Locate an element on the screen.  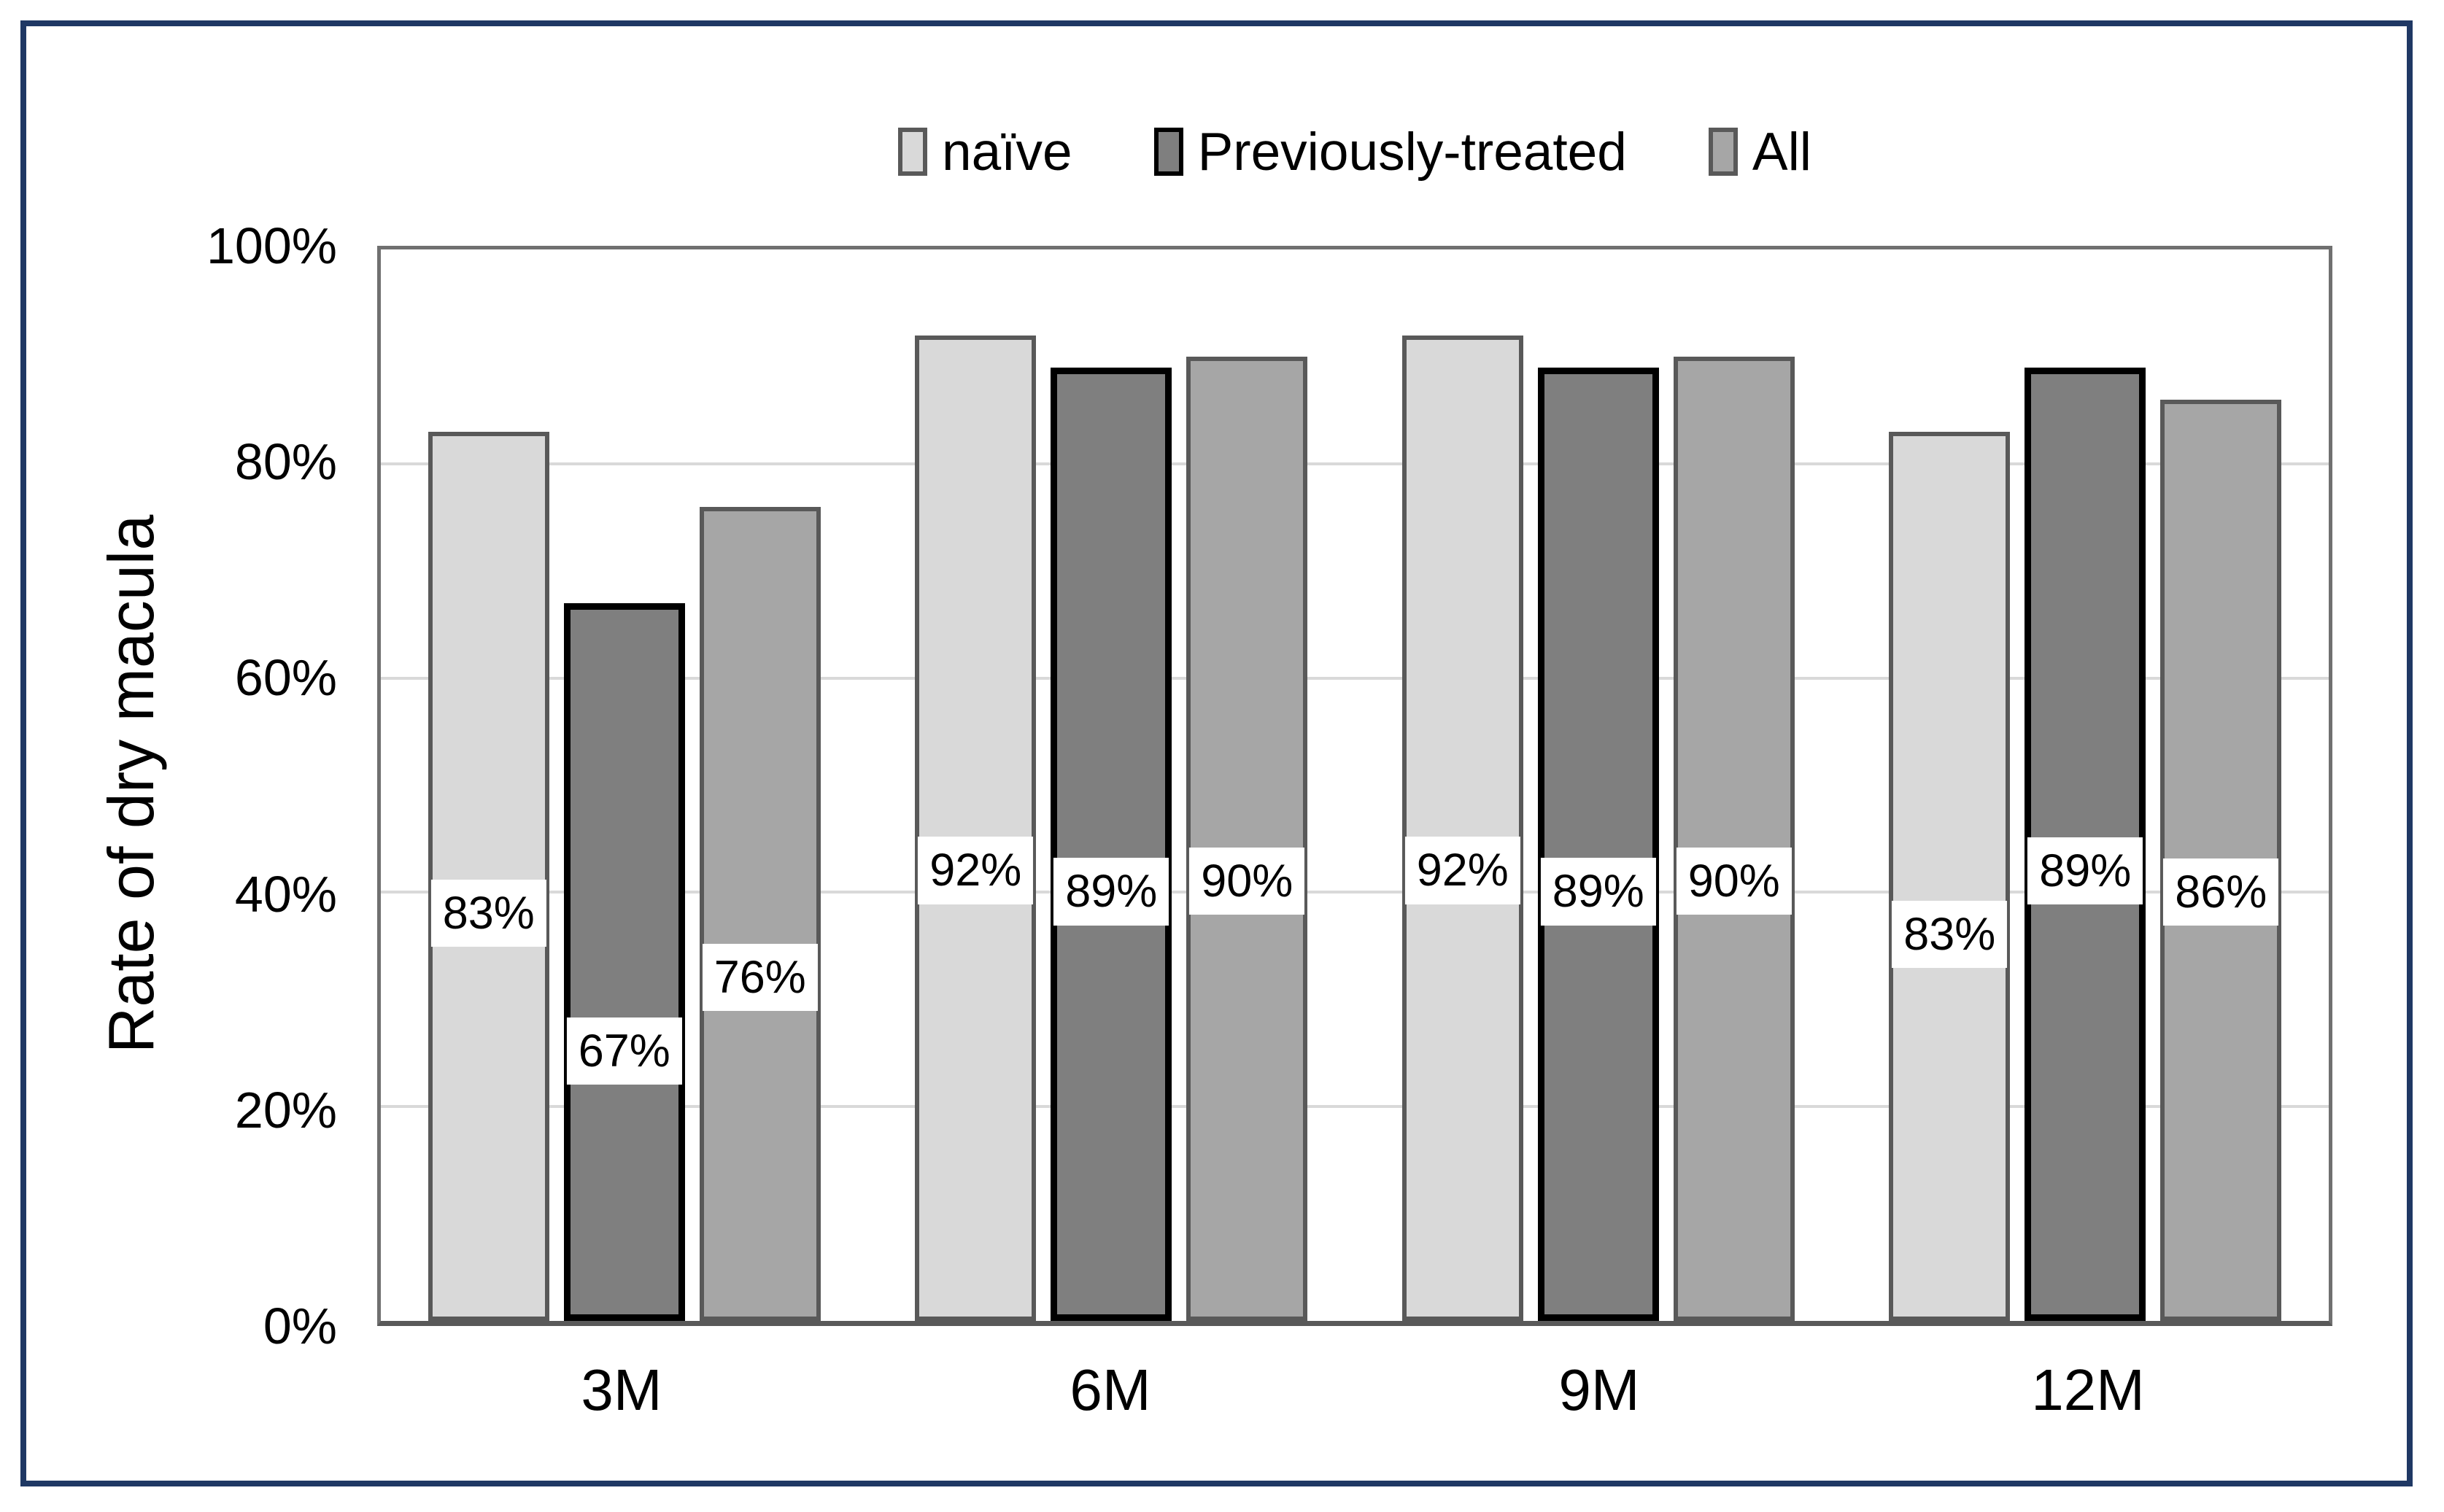
bar-9M-naïve: 92% is located at coordinates (1462, 828).